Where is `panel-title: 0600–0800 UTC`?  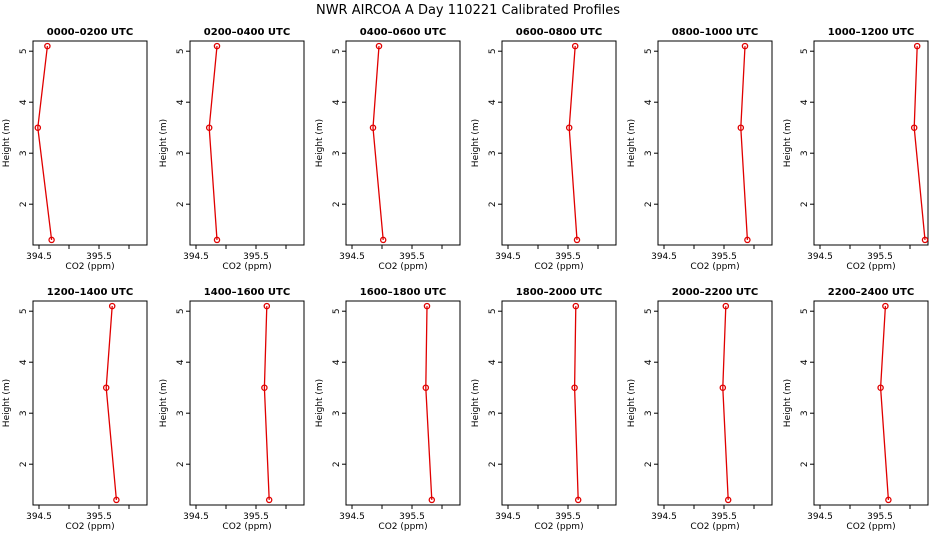
panel-title: 0600–0800 UTC is located at coordinates (559, 32).